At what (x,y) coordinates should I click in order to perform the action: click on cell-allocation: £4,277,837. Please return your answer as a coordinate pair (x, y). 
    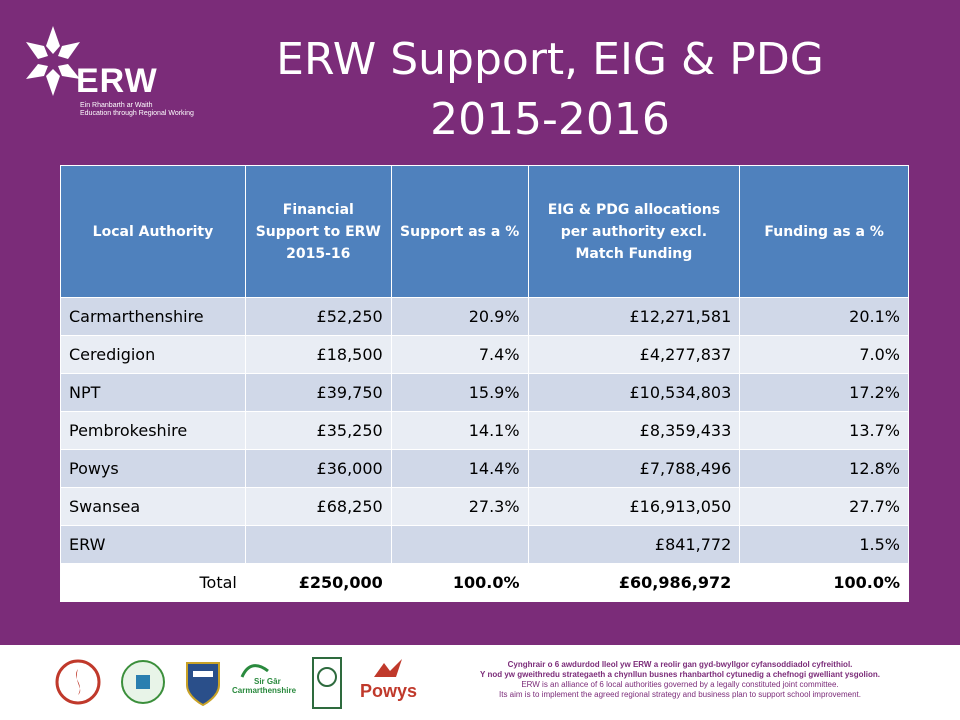
    Looking at the image, I should click on (634, 354).